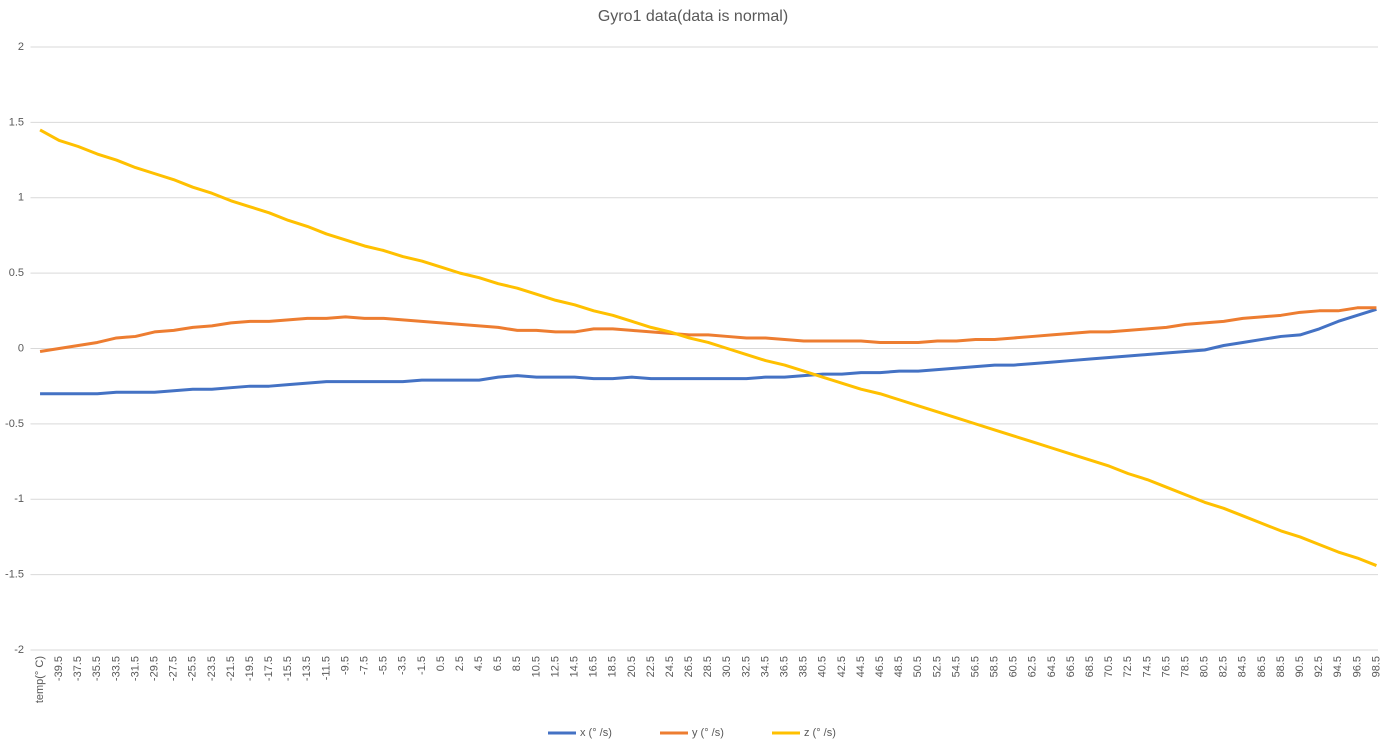 Image resolution: width=1386 pixels, height=748 pixels. I want to click on x-tick-label: 42.5, so click(842, 666).